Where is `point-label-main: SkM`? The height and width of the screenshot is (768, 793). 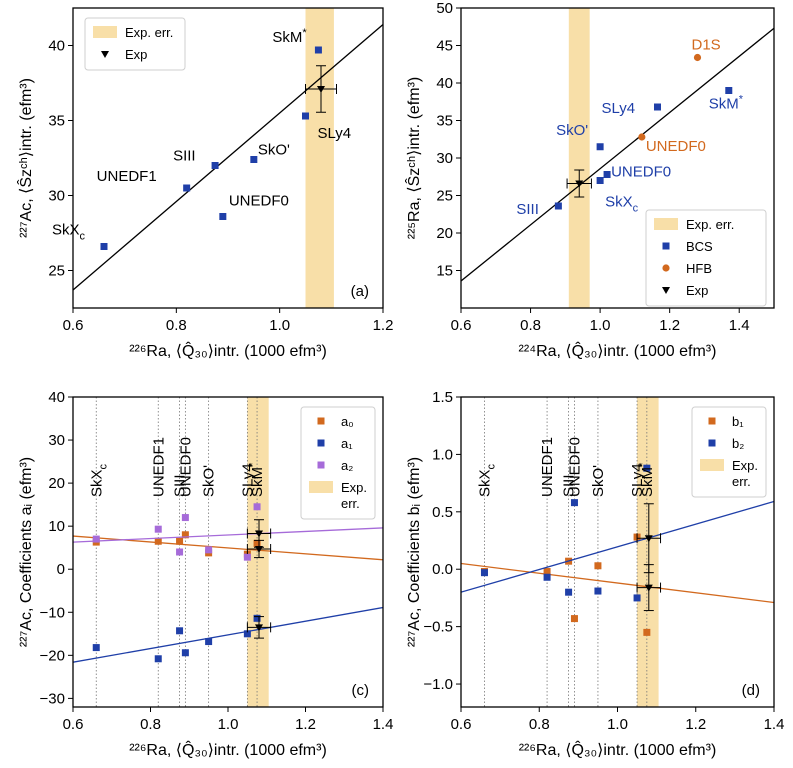
point-label-main: SkM is located at coordinates (724, 104).